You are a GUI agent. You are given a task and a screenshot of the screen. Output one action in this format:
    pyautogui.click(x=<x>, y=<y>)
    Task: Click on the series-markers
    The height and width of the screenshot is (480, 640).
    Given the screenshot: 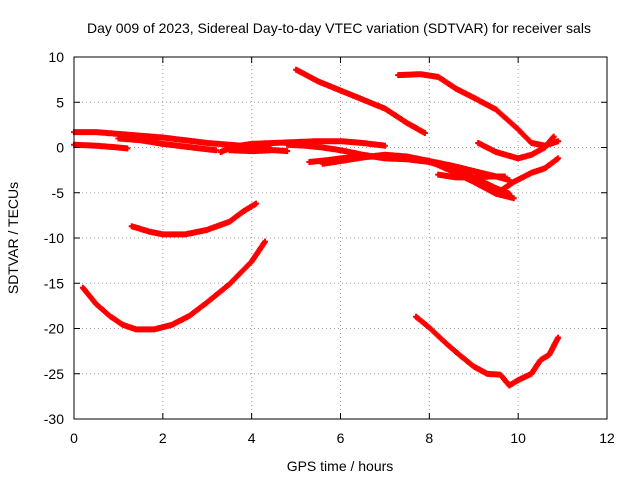 What is the action you would take?
    pyautogui.click(x=258, y=151)
    